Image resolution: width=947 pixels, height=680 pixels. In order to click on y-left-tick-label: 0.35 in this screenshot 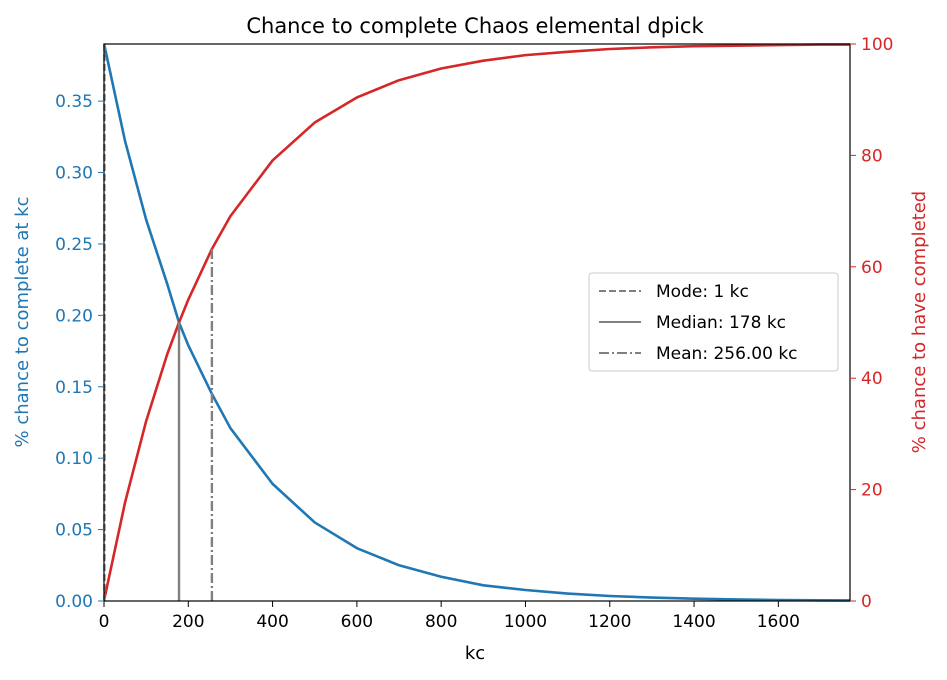, I will do `click(74, 102)`.